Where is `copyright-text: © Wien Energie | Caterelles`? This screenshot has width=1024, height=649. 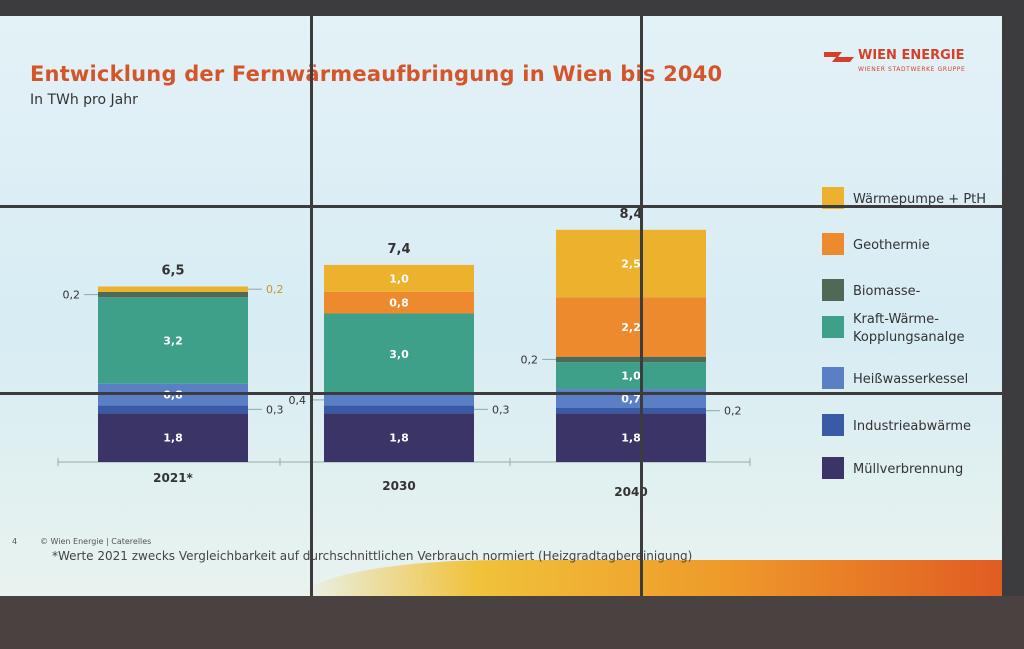
copyright-text: © Wien Energie | Caterelles is located at coordinates (96, 541).